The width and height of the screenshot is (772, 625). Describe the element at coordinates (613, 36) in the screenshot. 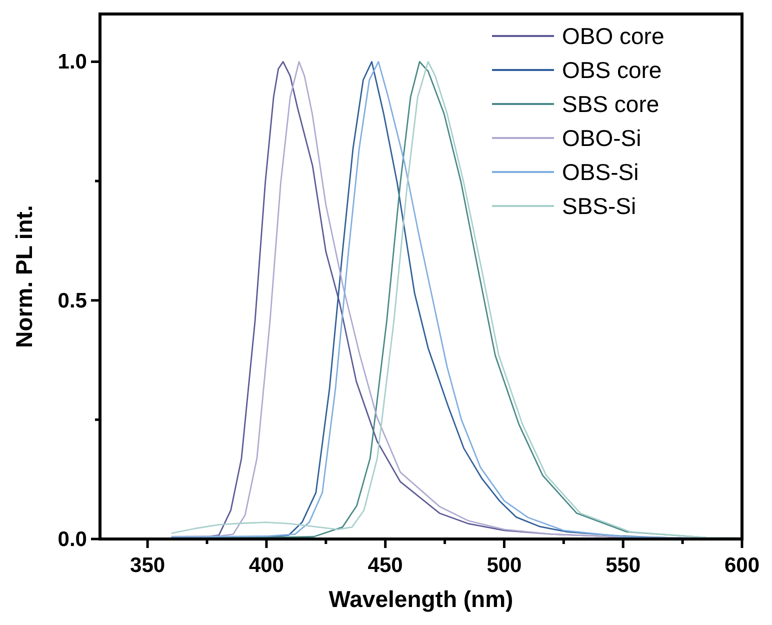

I see `legend-label: OBO core` at that location.